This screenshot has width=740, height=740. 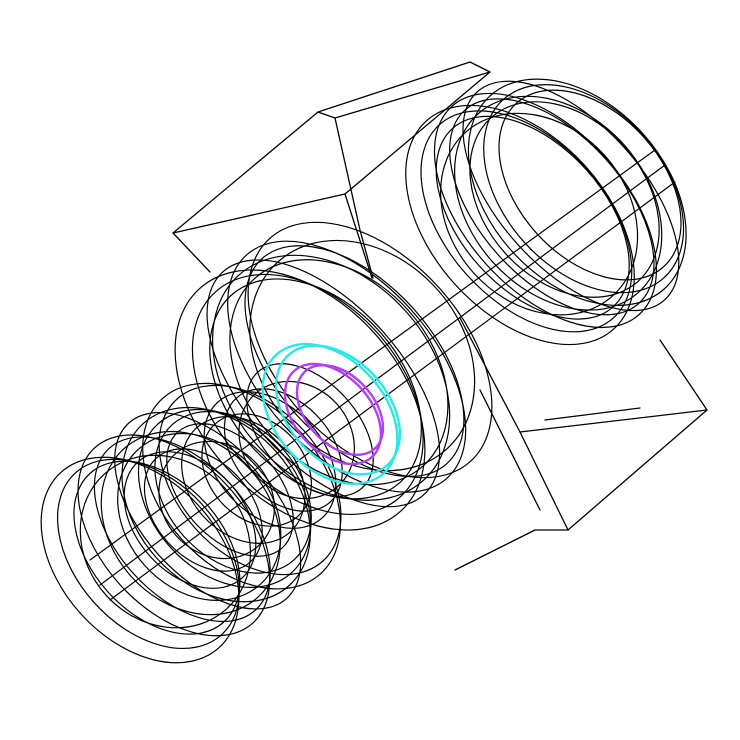 I want to click on bearing-stack, so click(x=248, y=476).